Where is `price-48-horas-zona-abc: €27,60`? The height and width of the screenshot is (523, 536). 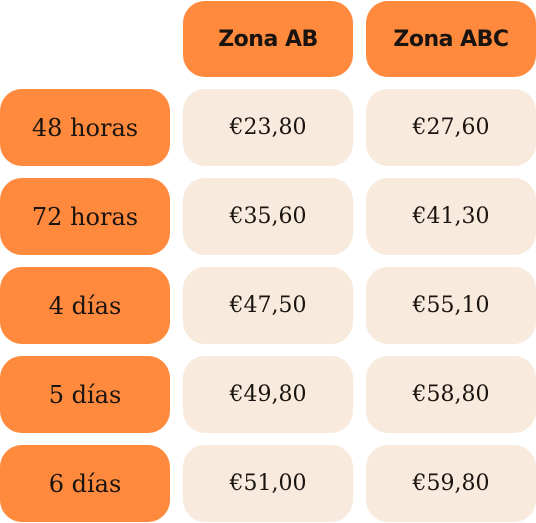 price-48-horas-zona-abc: €27,60 is located at coordinates (451, 127).